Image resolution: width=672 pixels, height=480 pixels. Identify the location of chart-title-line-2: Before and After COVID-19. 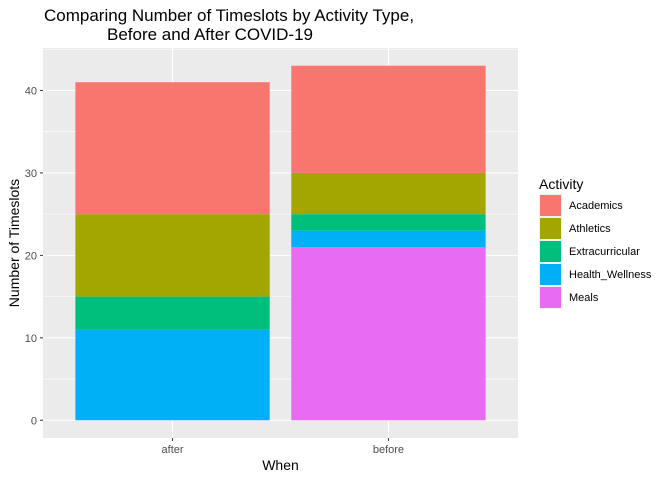
(210, 34).